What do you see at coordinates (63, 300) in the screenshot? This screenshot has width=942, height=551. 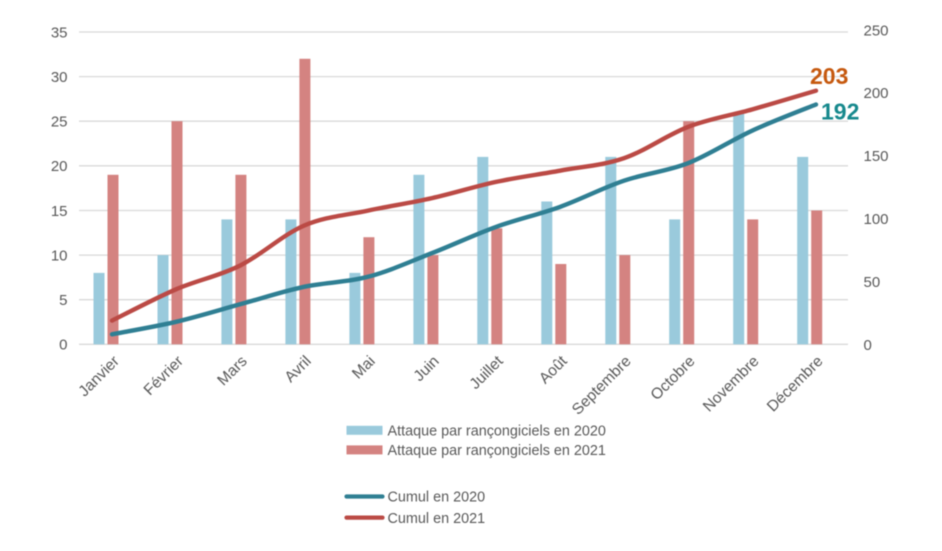 I see `svg-text: 5` at bounding box center [63, 300].